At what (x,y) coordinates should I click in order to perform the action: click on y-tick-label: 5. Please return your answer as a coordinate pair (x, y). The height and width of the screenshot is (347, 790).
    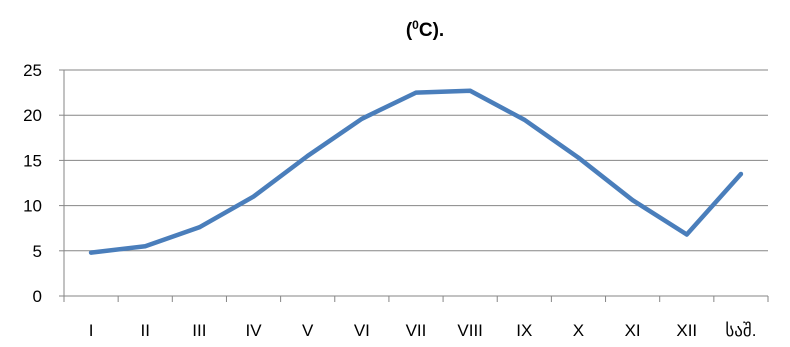
    Looking at the image, I should click on (37, 251).